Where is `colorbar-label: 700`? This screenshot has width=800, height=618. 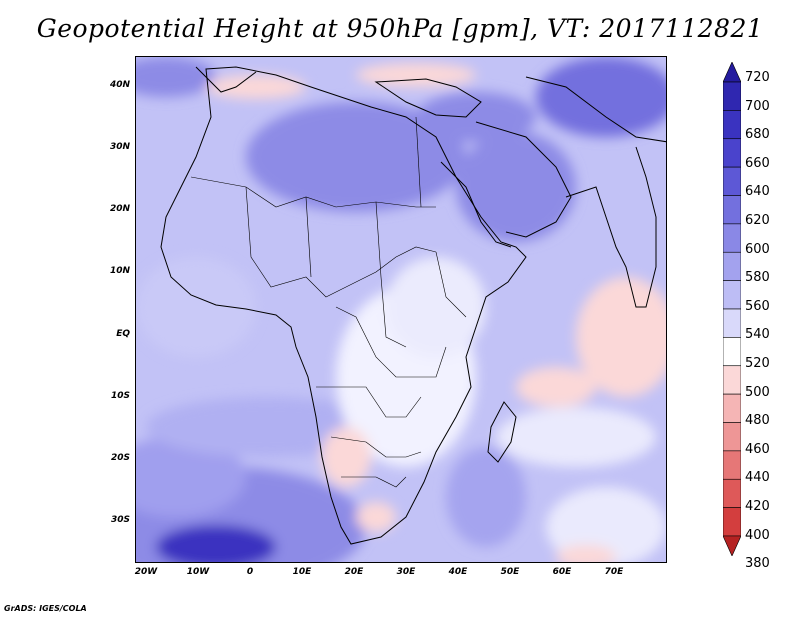
colorbar-label: 700 is located at coordinates (757, 106).